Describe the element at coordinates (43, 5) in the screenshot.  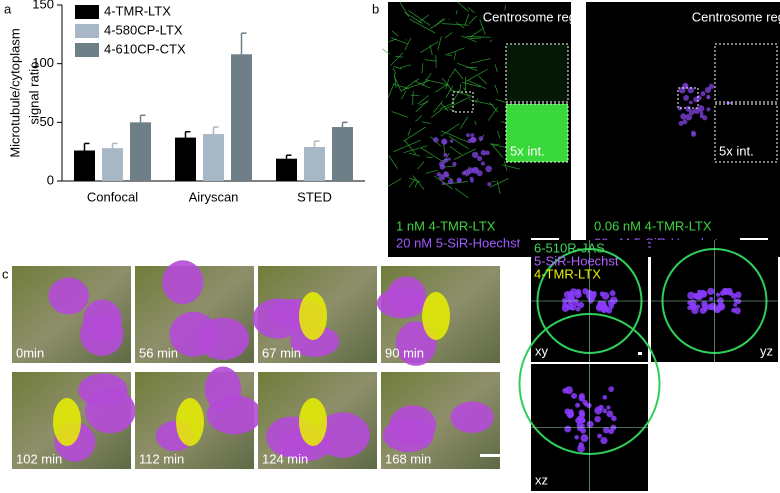
I see `y-tick-label: 150` at that location.